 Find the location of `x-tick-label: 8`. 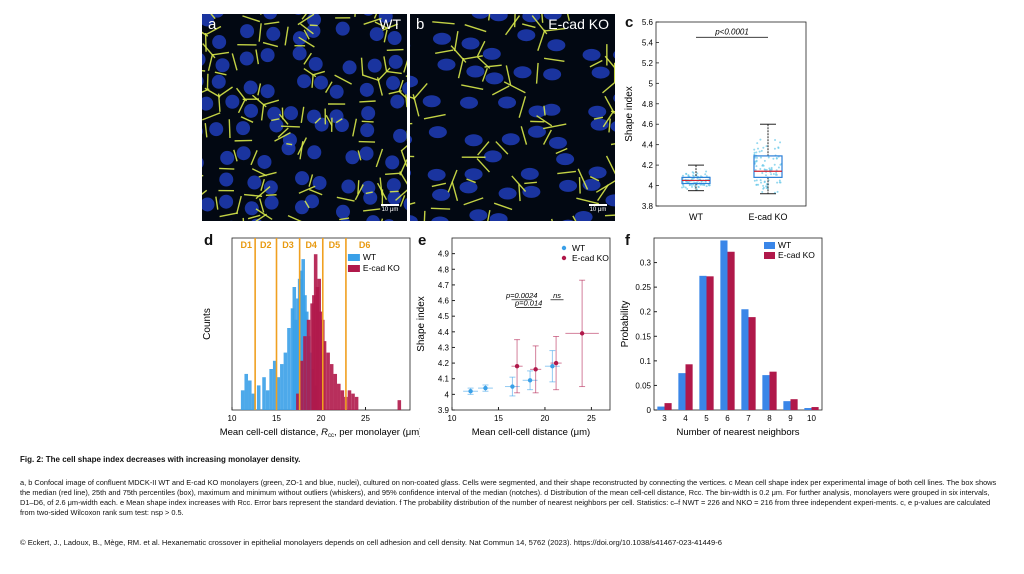

x-tick-label: 8 is located at coordinates (769, 418).